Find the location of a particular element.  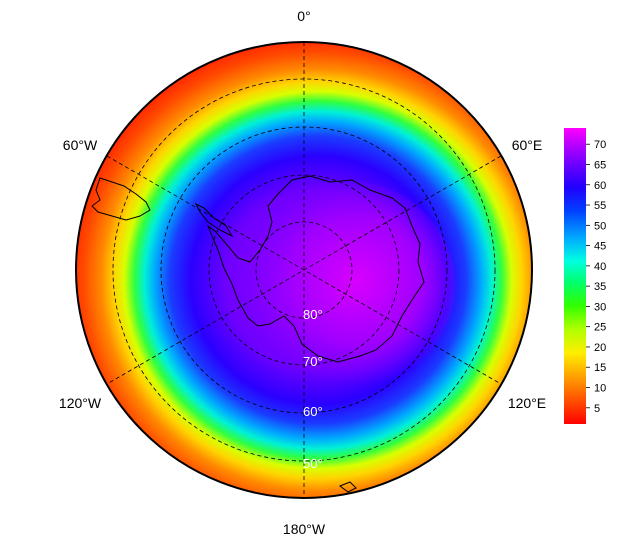

lat-label-50: 50° is located at coordinates (313, 463).